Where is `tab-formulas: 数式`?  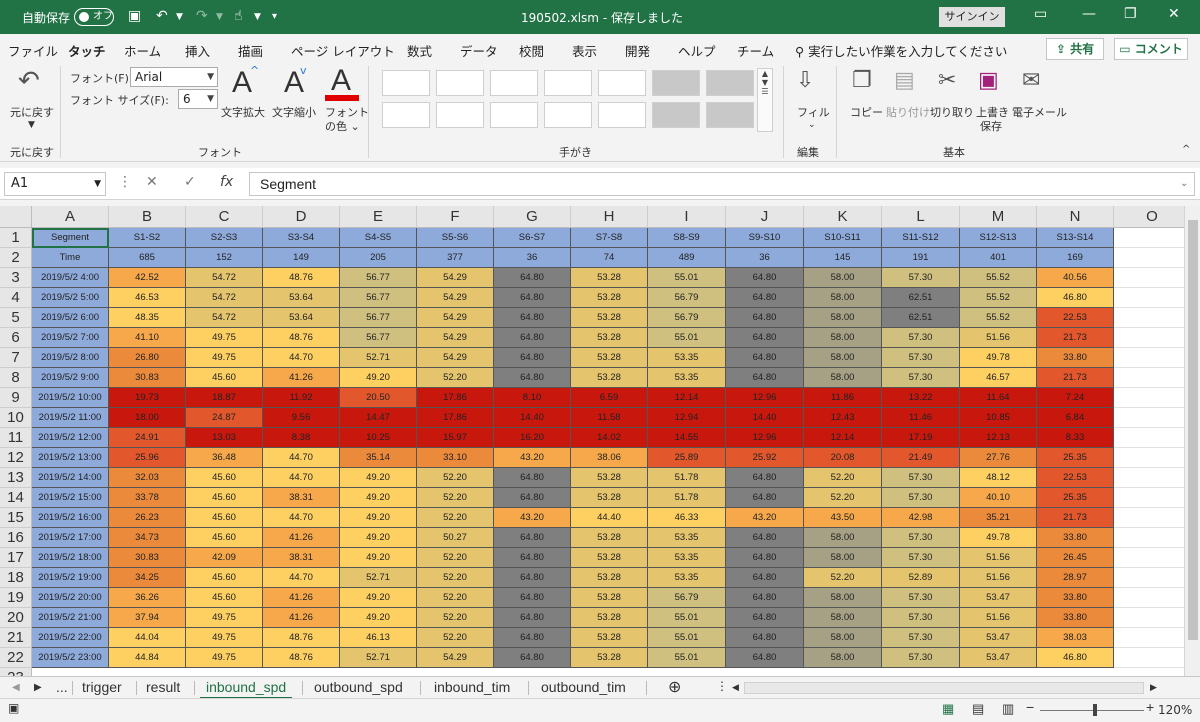 tab-formulas: 数式 is located at coordinates (420, 51).